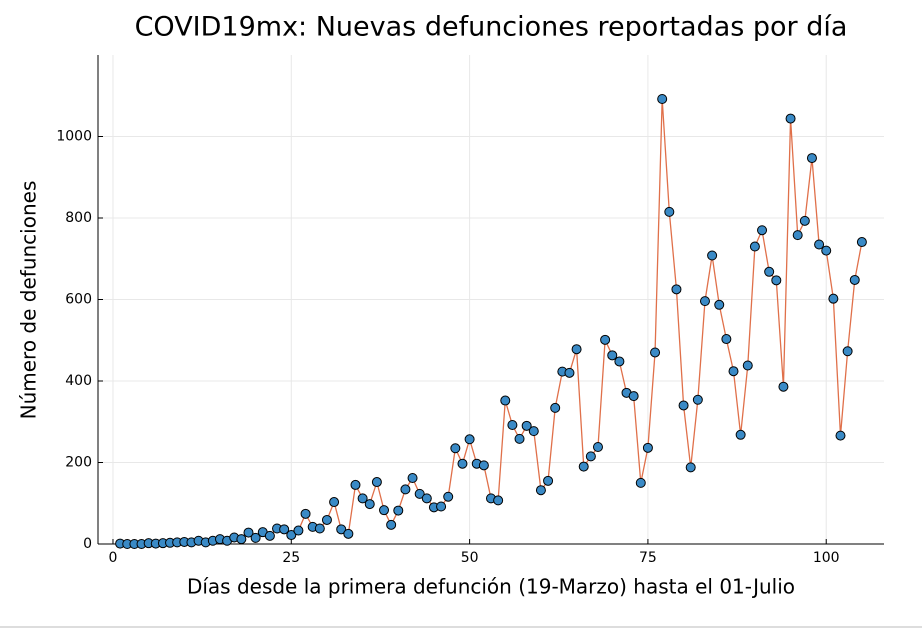 The height and width of the screenshot is (629, 922). I want to click on x-tick-label: 75, so click(648, 558).